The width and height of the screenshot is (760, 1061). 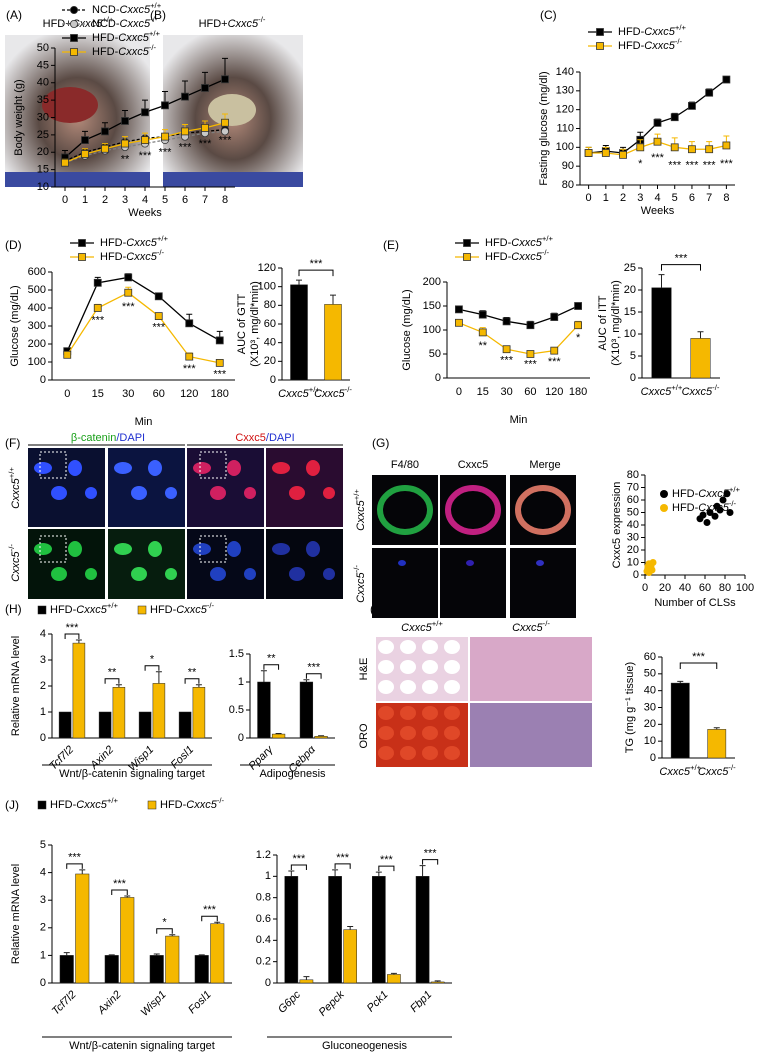 What do you see at coordinates (391, 245) in the screenshot?
I see `panel-label: (E)` at bounding box center [391, 245].